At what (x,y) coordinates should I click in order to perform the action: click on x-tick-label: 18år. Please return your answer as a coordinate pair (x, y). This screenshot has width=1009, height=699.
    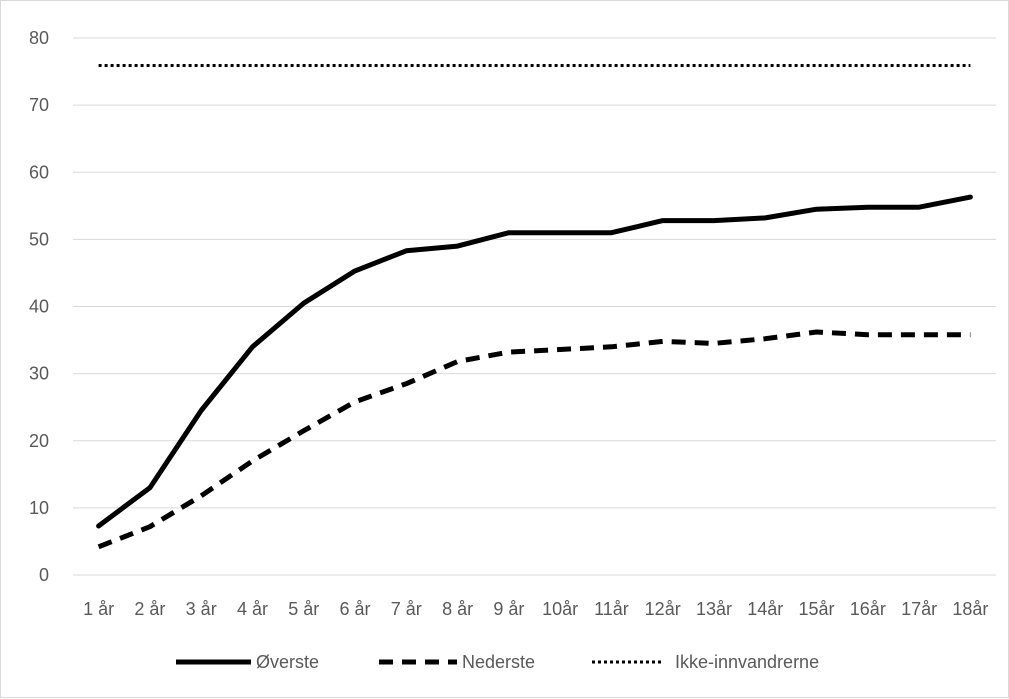
    Looking at the image, I should click on (970, 609).